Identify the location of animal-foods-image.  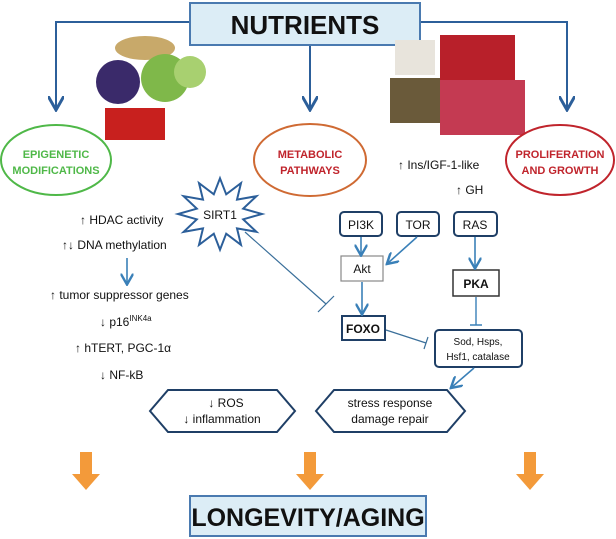
(457, 85).